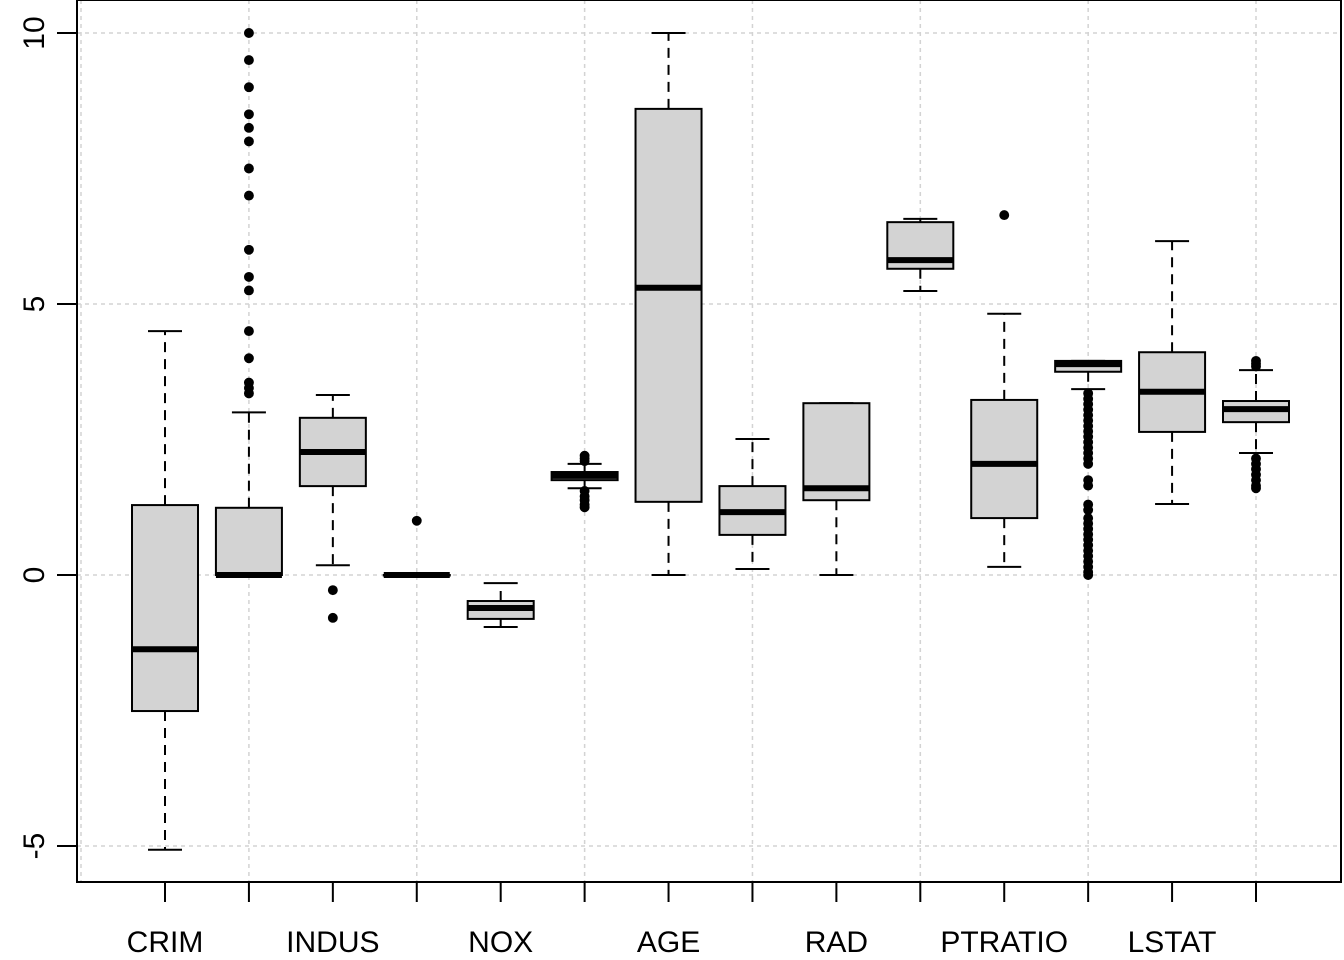 The width and height of the screenshot is (1344, 960). What do you see at coordinates (1172, 372) in the screenshot?
I see `box-lstat` at bounding box center [1172, 372].